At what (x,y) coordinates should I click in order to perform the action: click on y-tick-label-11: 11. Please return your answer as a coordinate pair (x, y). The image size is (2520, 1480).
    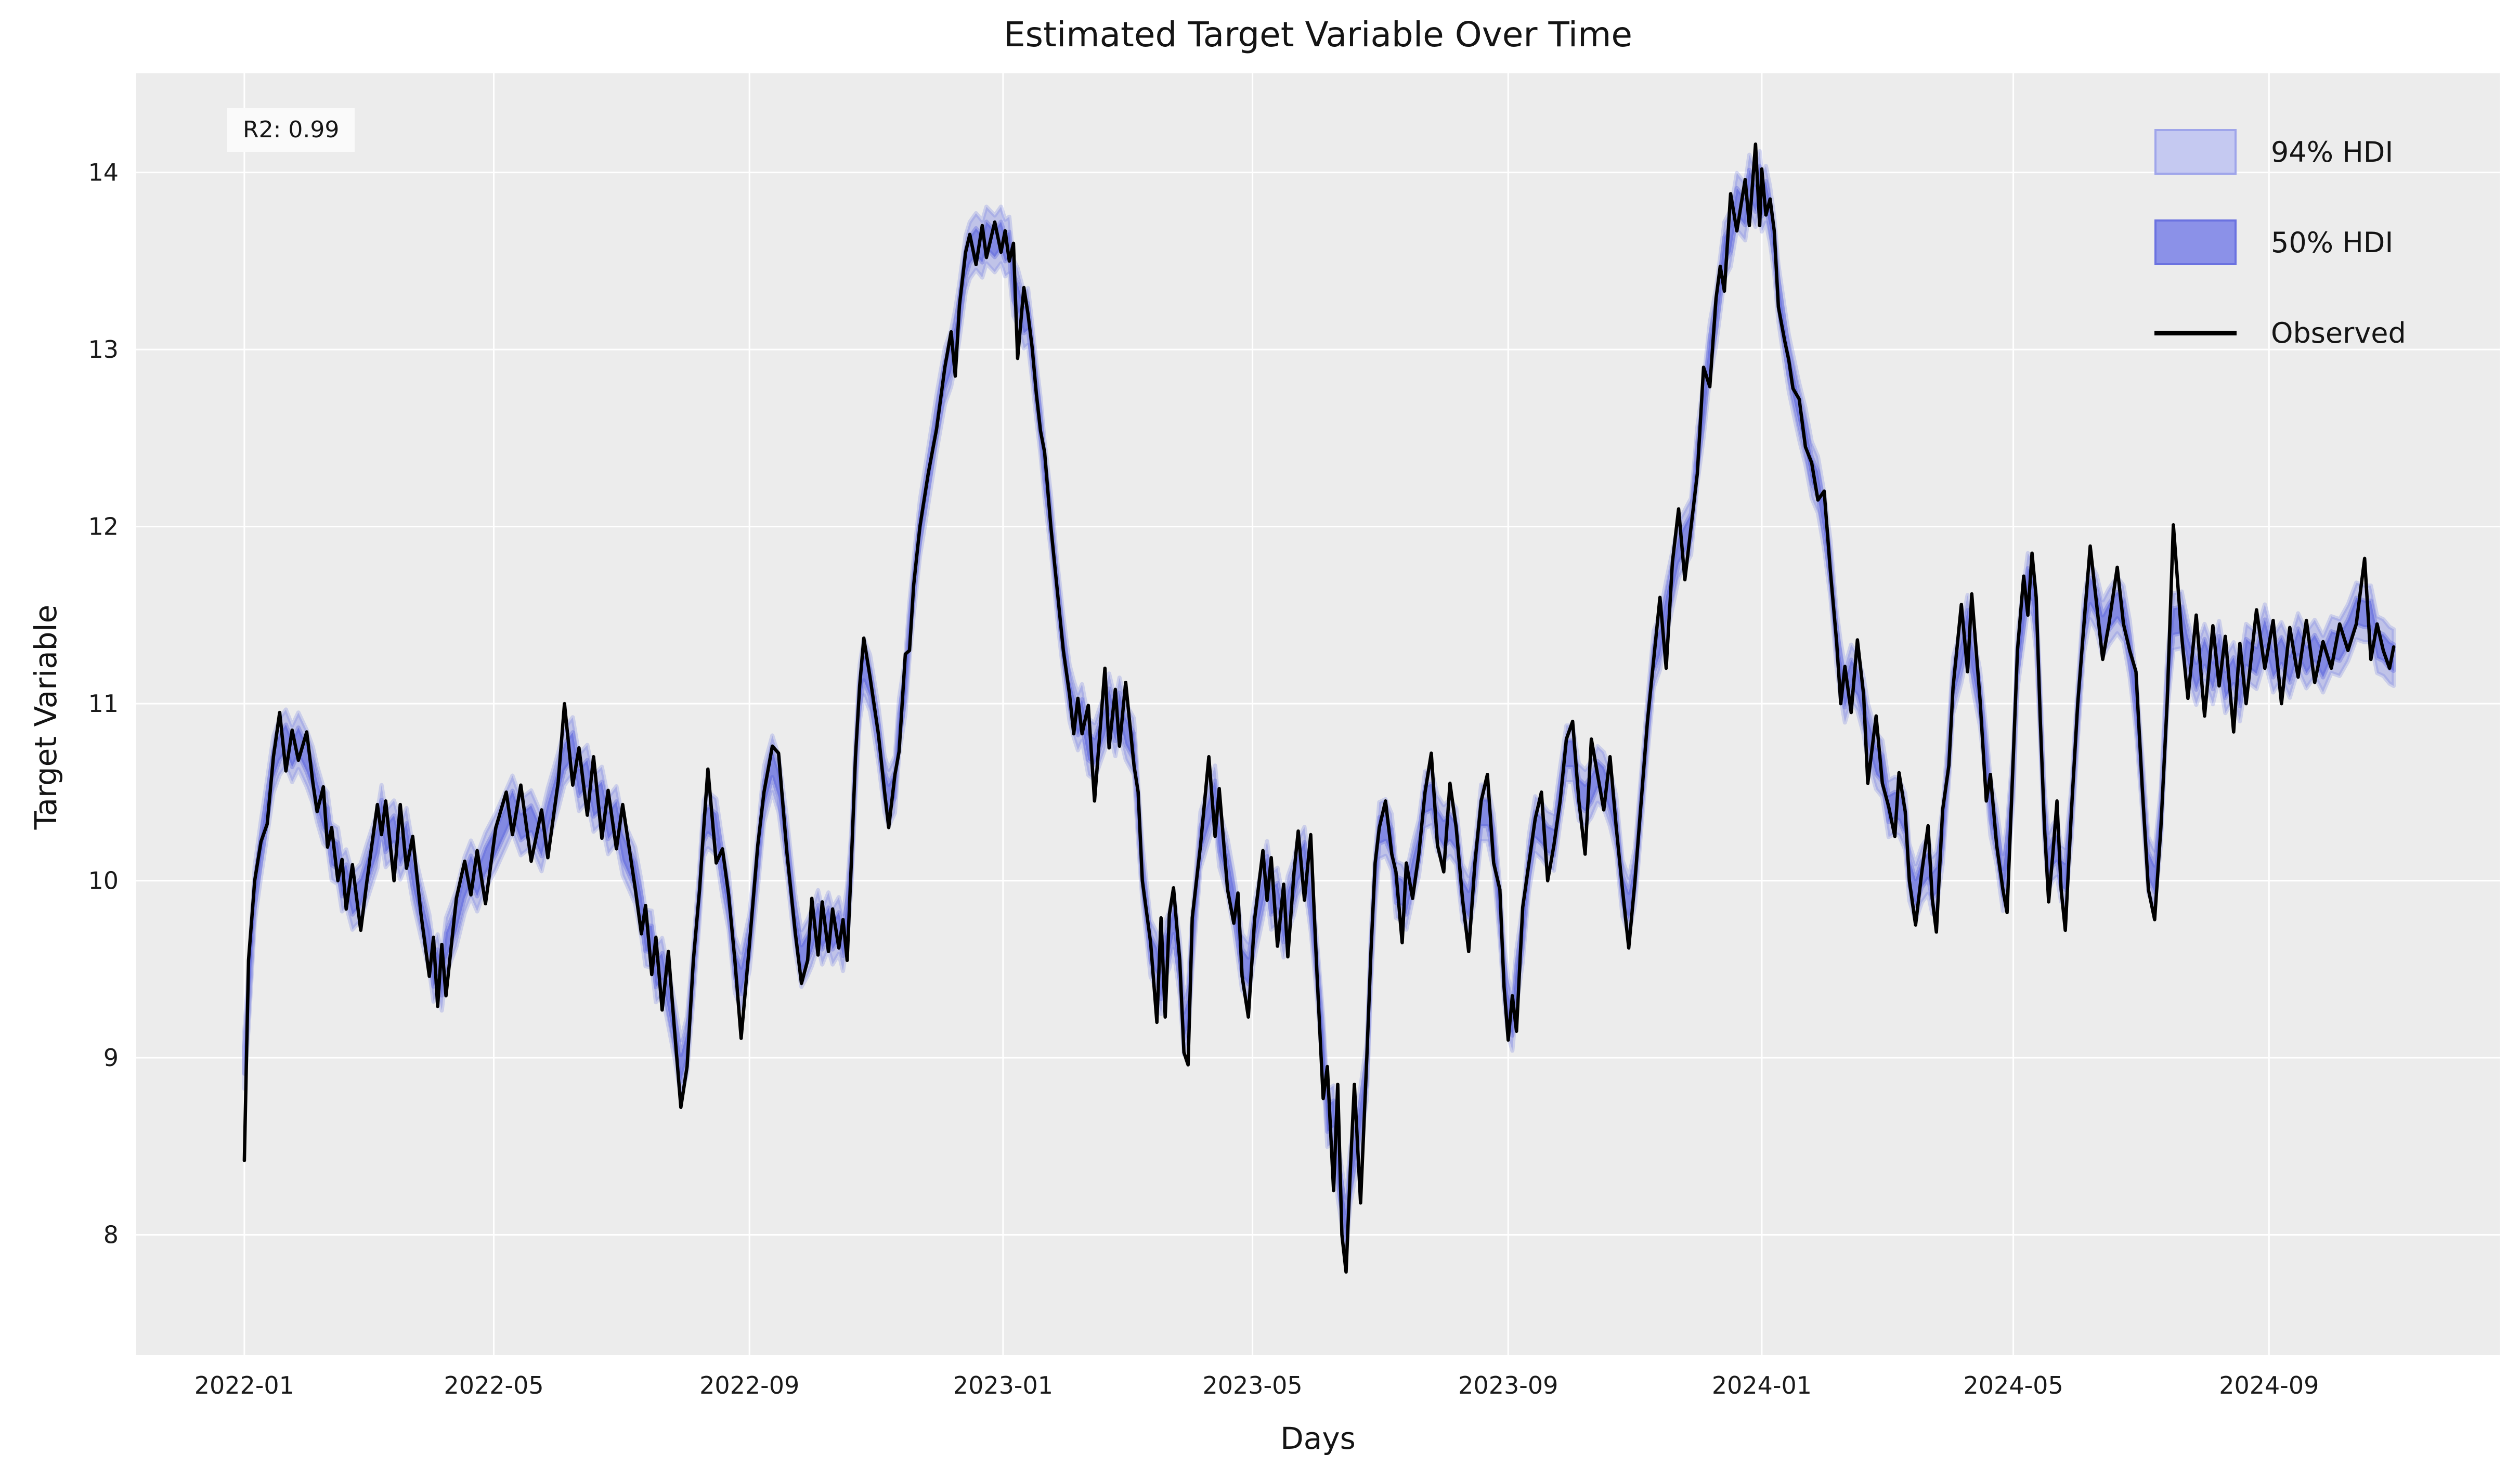
    Looking at the image, I should click on (103, 704).